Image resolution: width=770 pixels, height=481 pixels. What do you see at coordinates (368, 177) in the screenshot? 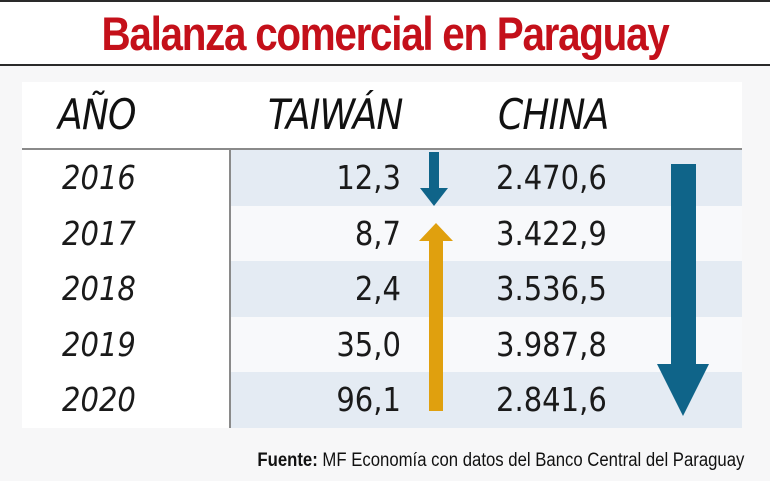
I see `taiwan-cell: 12,3` at bounding box center [368, 177].